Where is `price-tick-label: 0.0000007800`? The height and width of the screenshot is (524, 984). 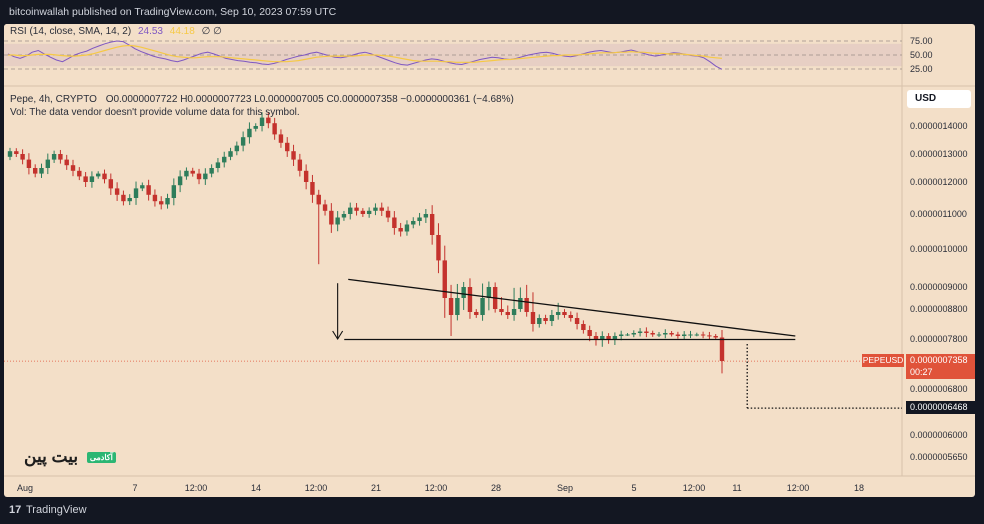 price-tick-label: 0.0000007800 is located at coordinates (939, 339).